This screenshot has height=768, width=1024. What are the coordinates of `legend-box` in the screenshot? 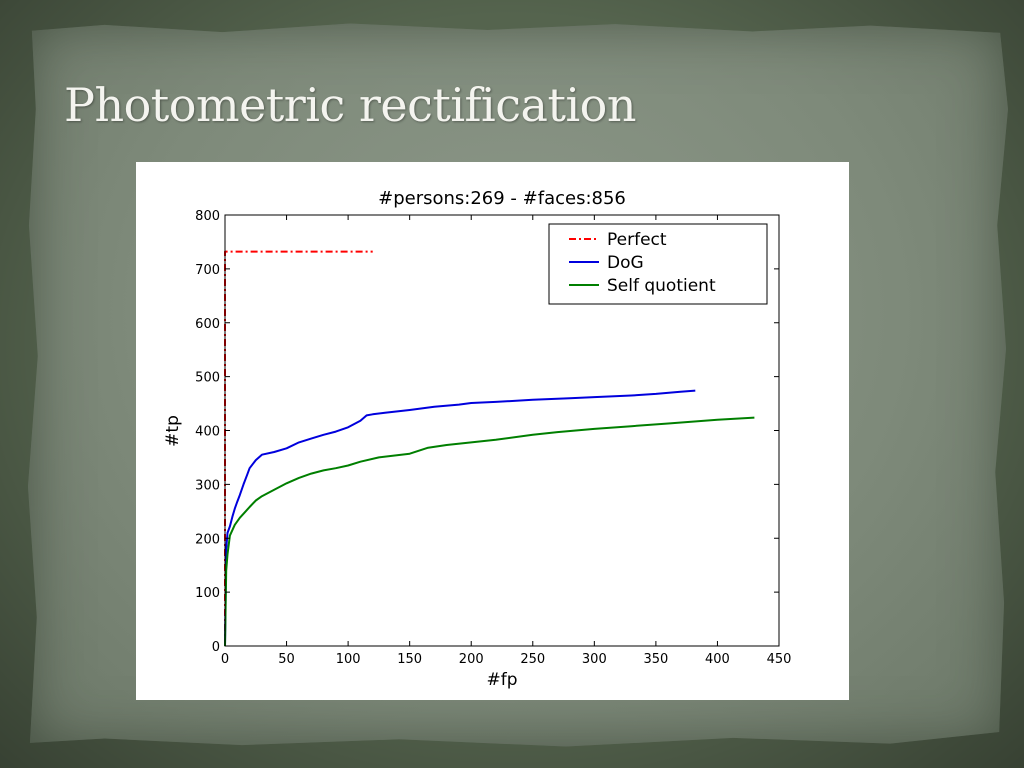 It's located at (658, 264).